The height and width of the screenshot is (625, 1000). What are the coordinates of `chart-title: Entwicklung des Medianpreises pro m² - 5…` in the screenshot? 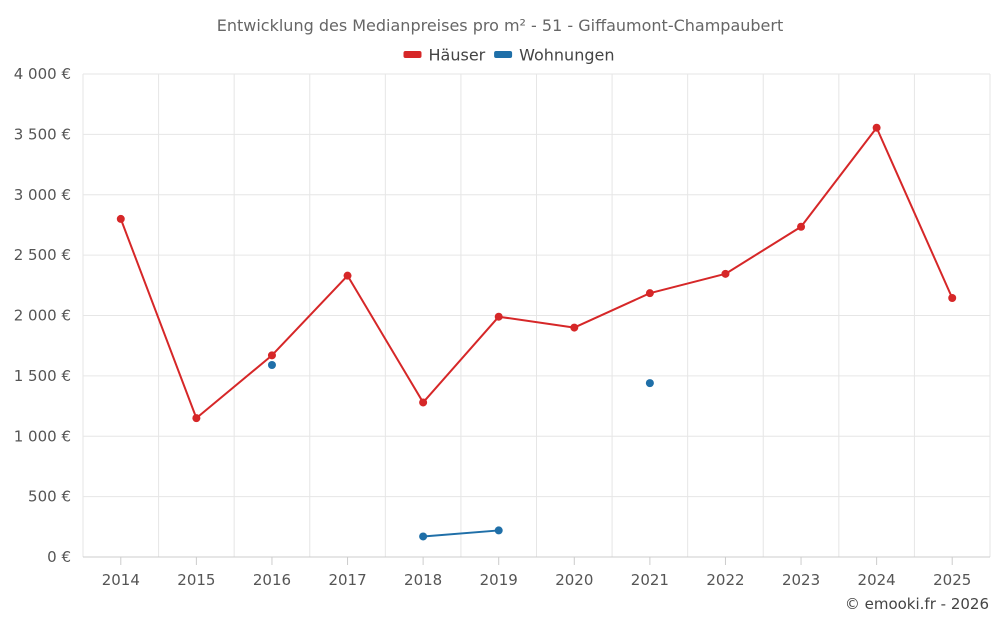 It's located at (500, 25).